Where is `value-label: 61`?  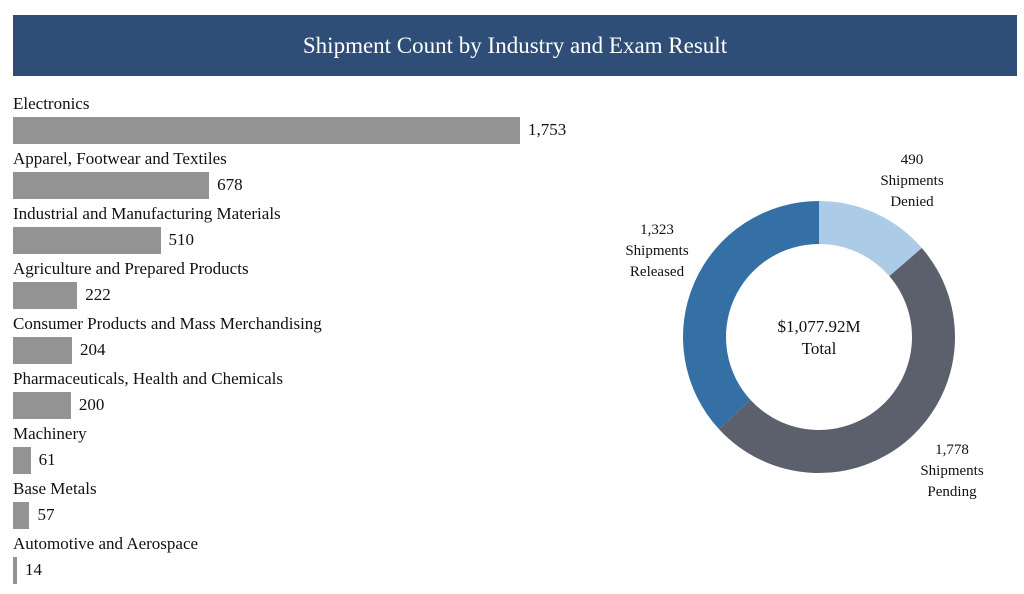
value-label: 61 is located at coordinates (47, 459).